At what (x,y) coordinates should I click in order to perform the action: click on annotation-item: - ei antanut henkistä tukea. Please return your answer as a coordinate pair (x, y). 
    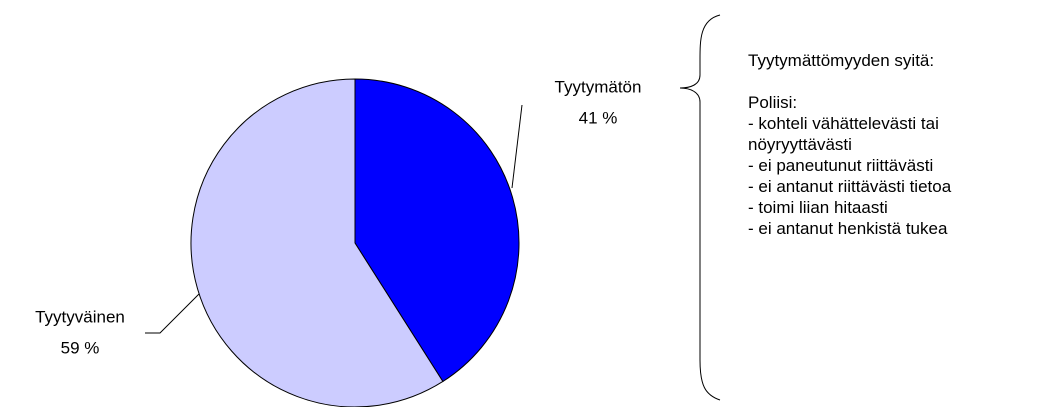
    Looking at the image, I should click on (848, 228).